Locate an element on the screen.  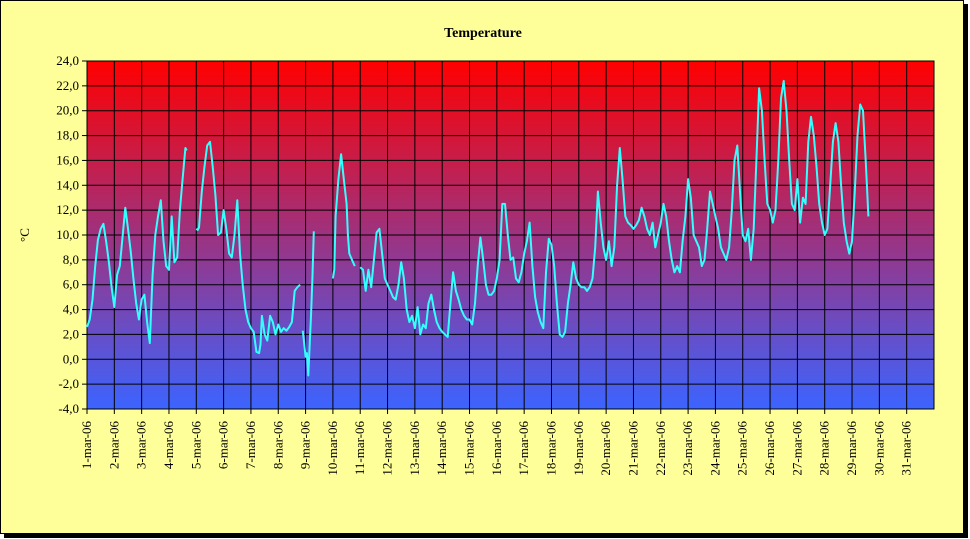
x-tick-label: 30-mar-06 is located at coordinates (878, 448).